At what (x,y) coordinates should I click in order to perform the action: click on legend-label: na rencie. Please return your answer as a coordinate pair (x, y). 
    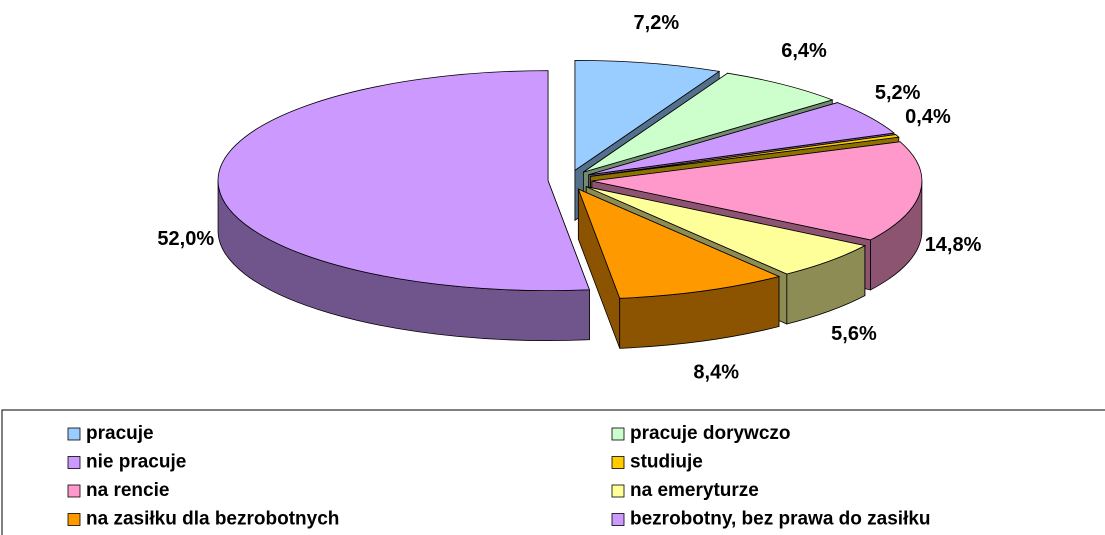
    Looking at the image, I should click on (127, 490).